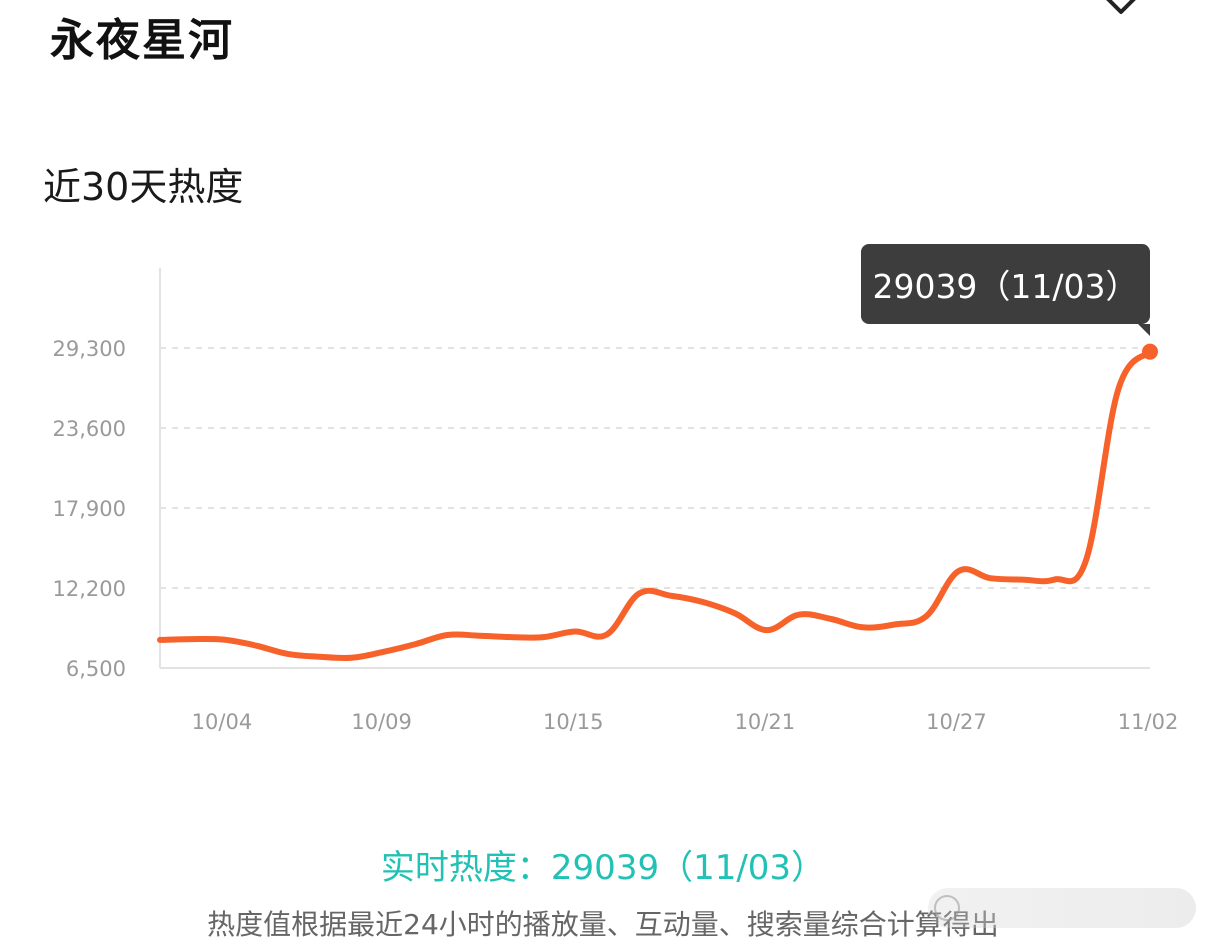 This screenshot has width=1206, height=943. I want to click on y-tick-label: 23,600, so click(89, 429).